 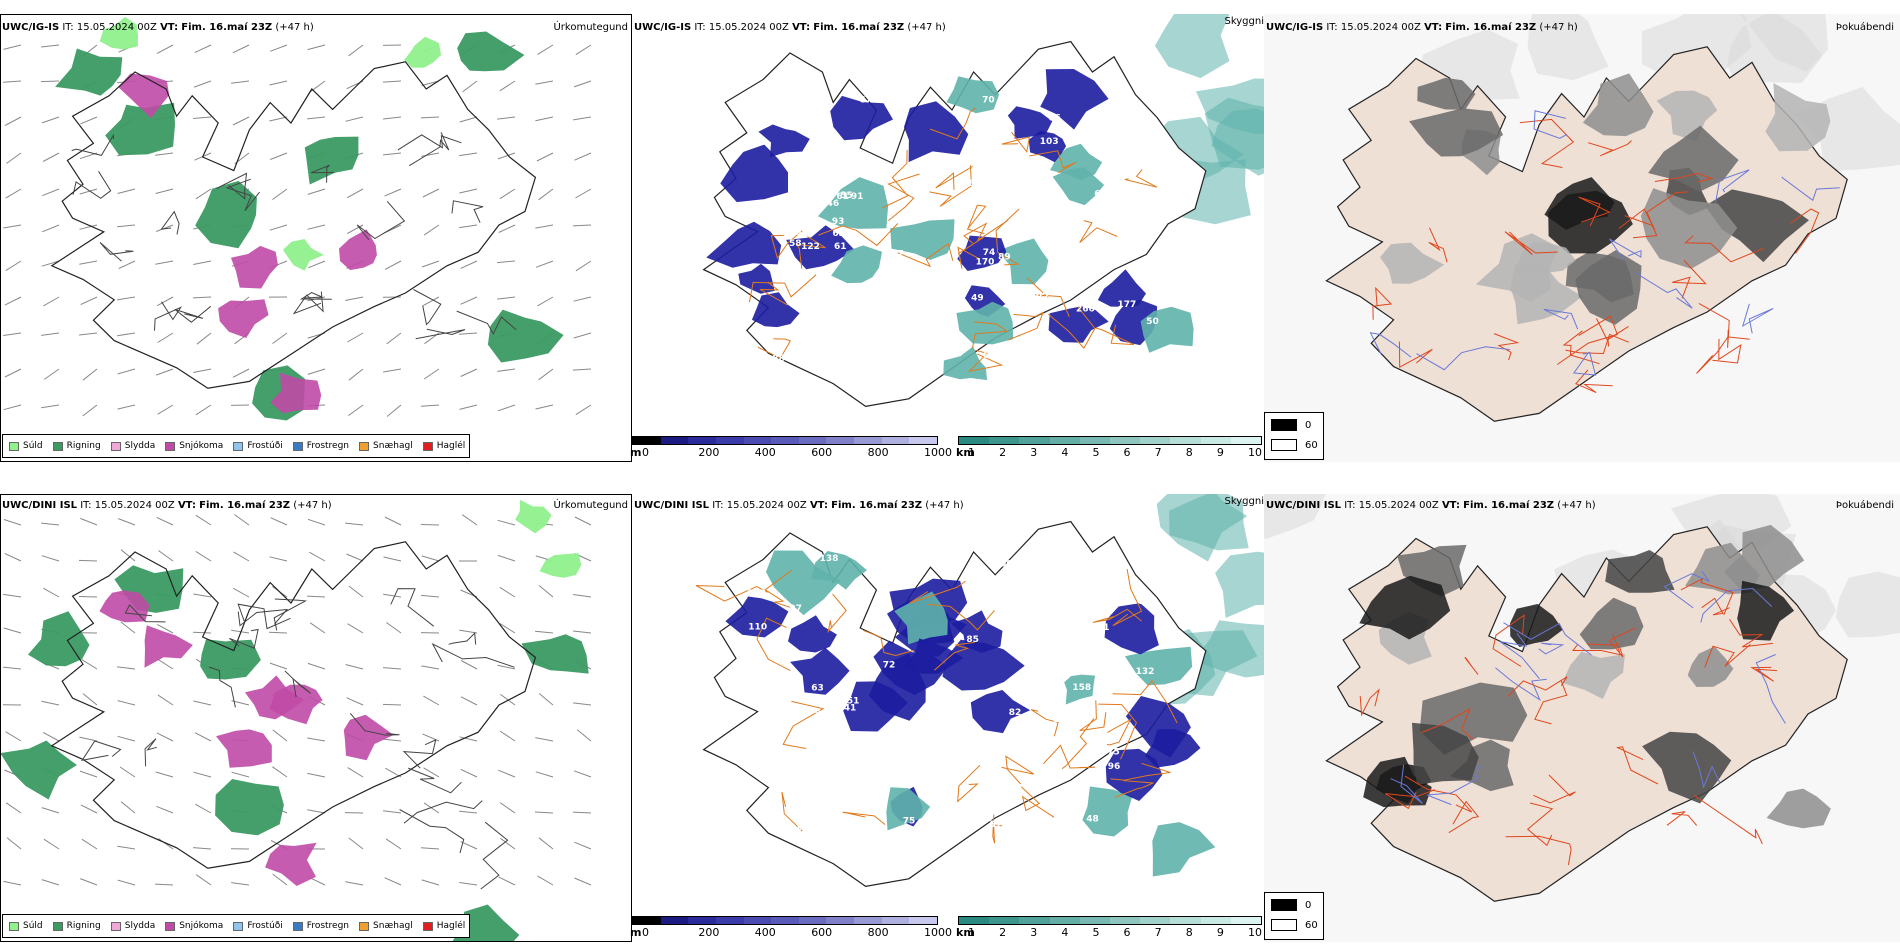 What do you see at coordinates (757, 702) in the screenshot?
I see `cloud-base-value: 118` at bounding box center [757, 702].